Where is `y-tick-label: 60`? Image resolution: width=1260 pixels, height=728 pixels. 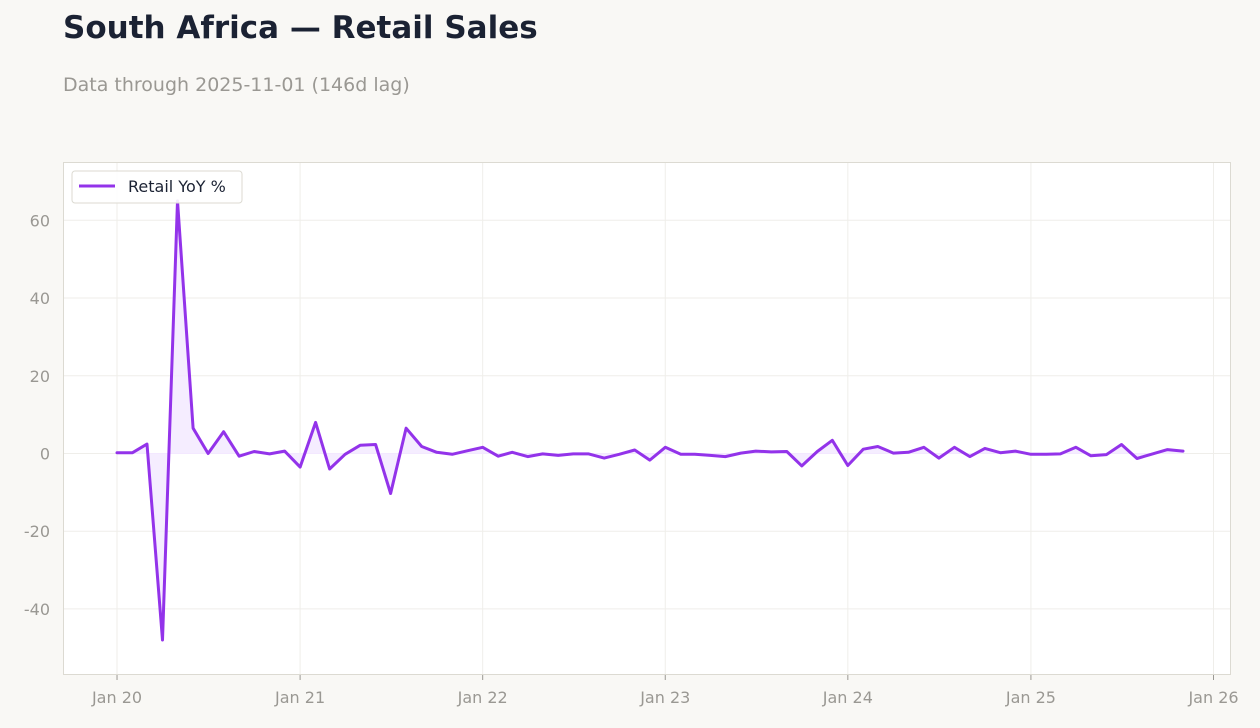
y-tick-label: 60 is located at coordinates (40, 220).